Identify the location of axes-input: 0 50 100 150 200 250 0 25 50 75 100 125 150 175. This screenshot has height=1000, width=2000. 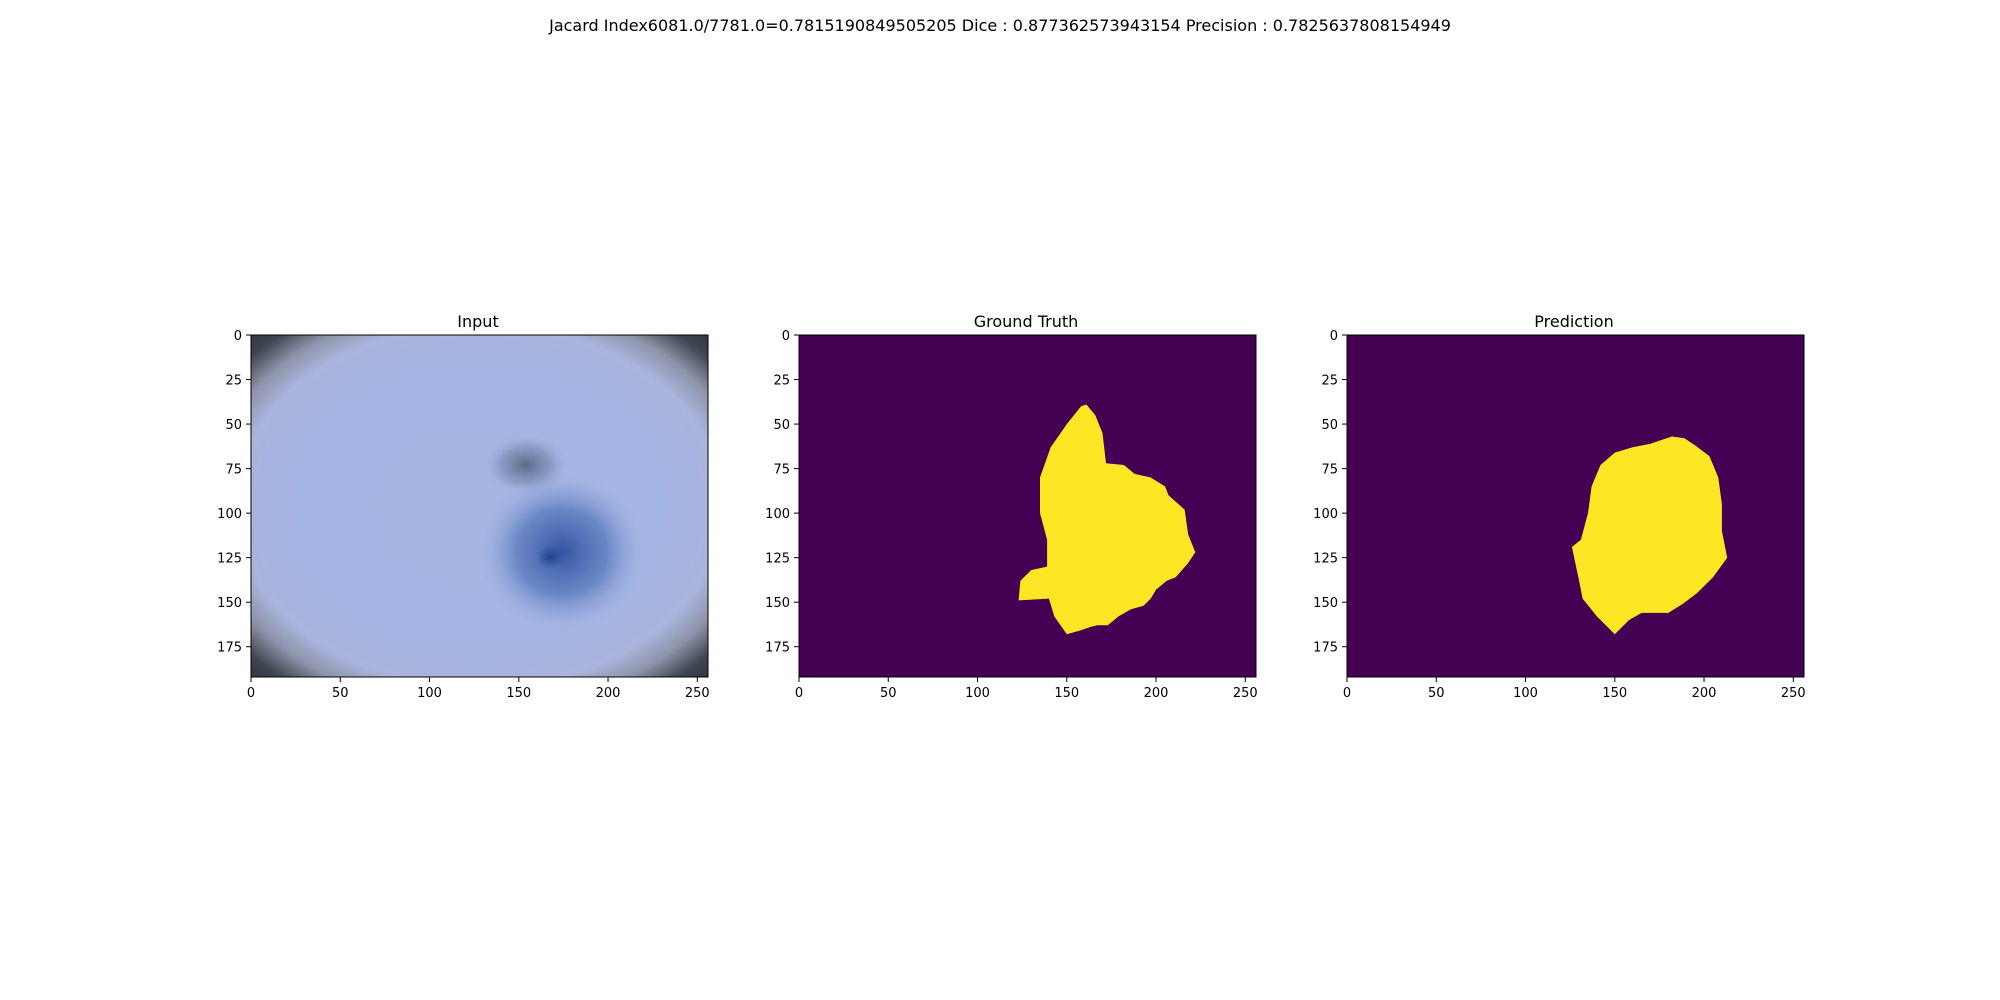
(463, 515).